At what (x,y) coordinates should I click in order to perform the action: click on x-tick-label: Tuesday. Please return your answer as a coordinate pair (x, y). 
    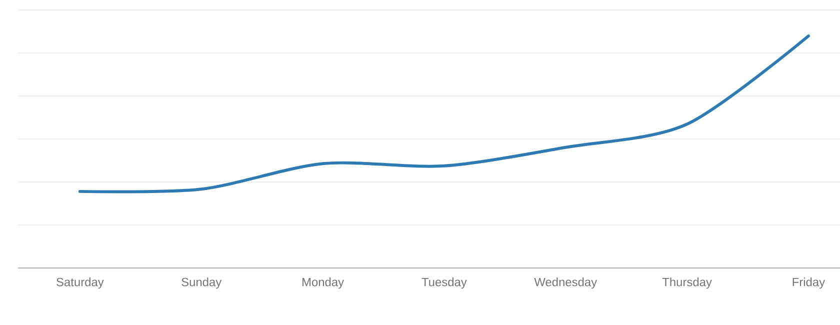
    Looking at the image, I should click on (444, 283).